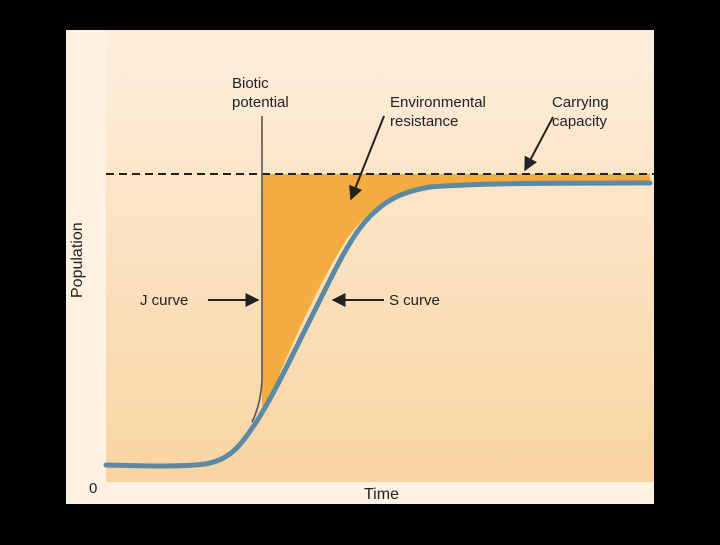 This screenshot has height=545, width=720. What do you see at coordinates (367, 158) in the screenshot?
I see `environmental-resistance-arrow` at bounding box center [367, 158].